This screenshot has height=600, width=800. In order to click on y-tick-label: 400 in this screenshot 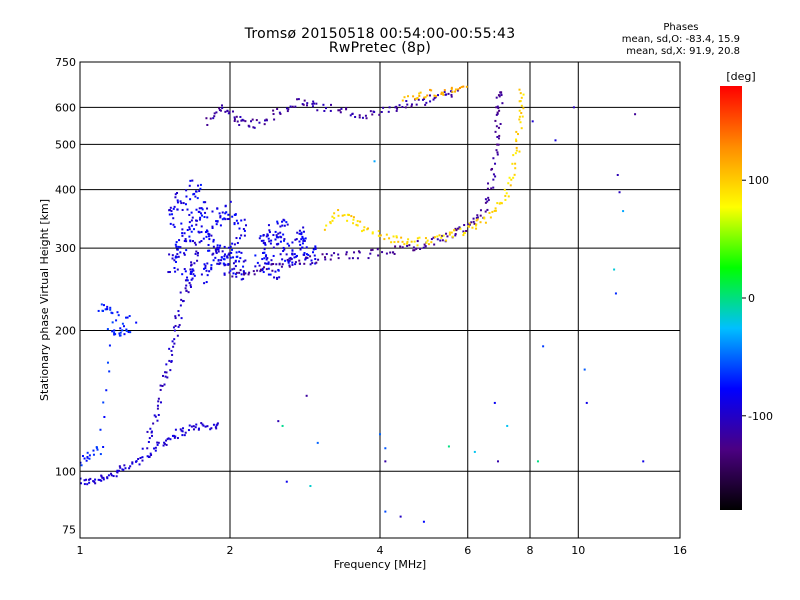, I will do `click(65, 190)`.